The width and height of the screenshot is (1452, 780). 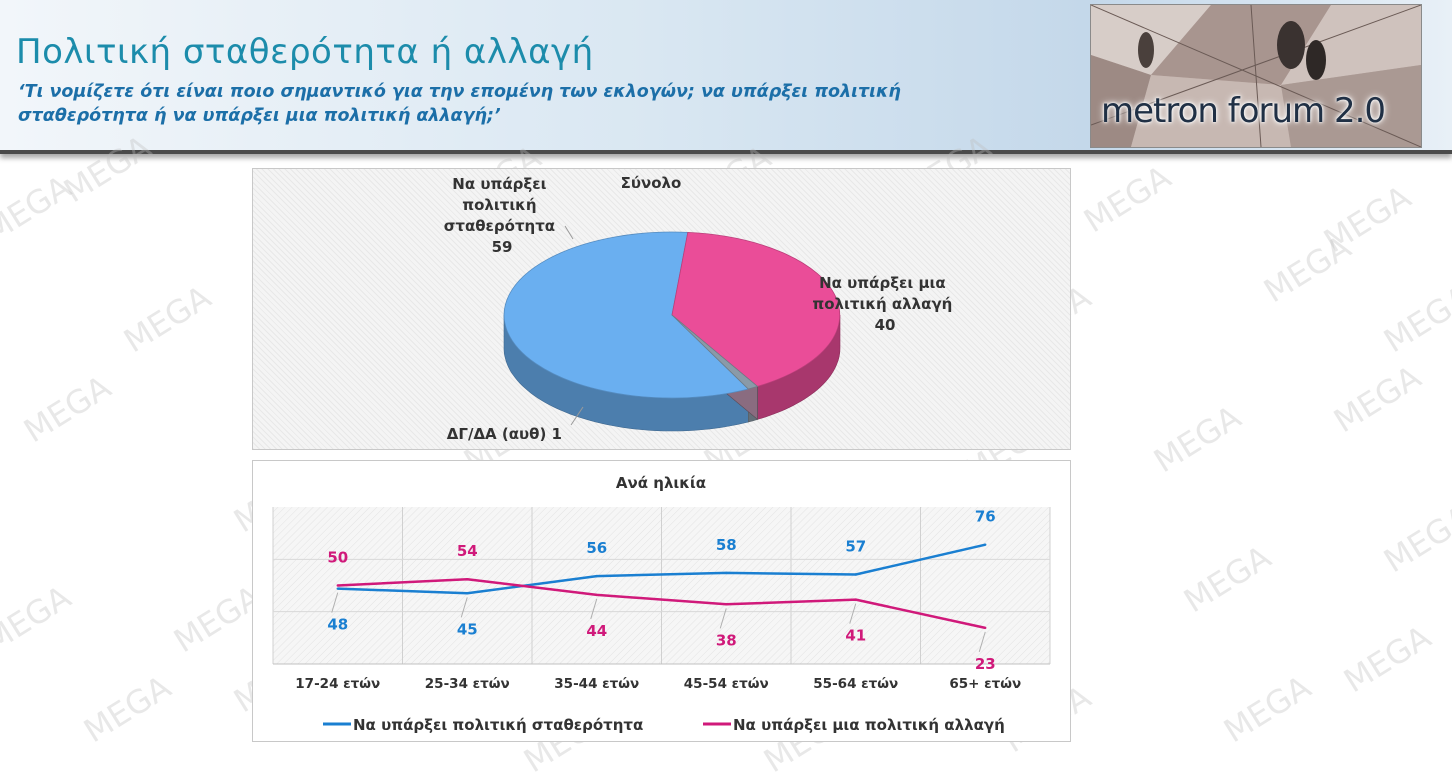 I want to click on series-line-change, so click(x=661, y=603).